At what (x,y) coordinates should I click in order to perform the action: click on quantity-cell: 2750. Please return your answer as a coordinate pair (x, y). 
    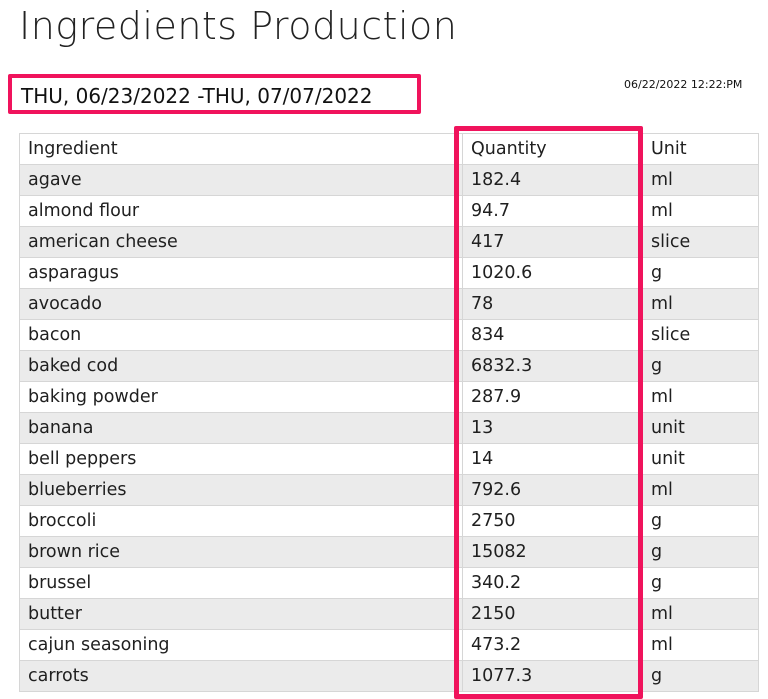
    Looking at the image, I should click on (552, 521).